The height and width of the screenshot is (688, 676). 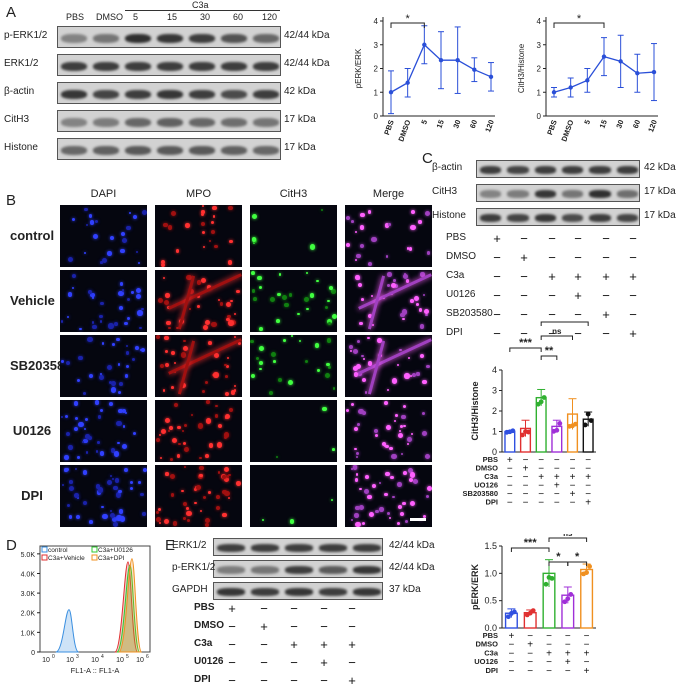 I want to click on blot-size-label: 17 kDa, so click(x=300, y=119).